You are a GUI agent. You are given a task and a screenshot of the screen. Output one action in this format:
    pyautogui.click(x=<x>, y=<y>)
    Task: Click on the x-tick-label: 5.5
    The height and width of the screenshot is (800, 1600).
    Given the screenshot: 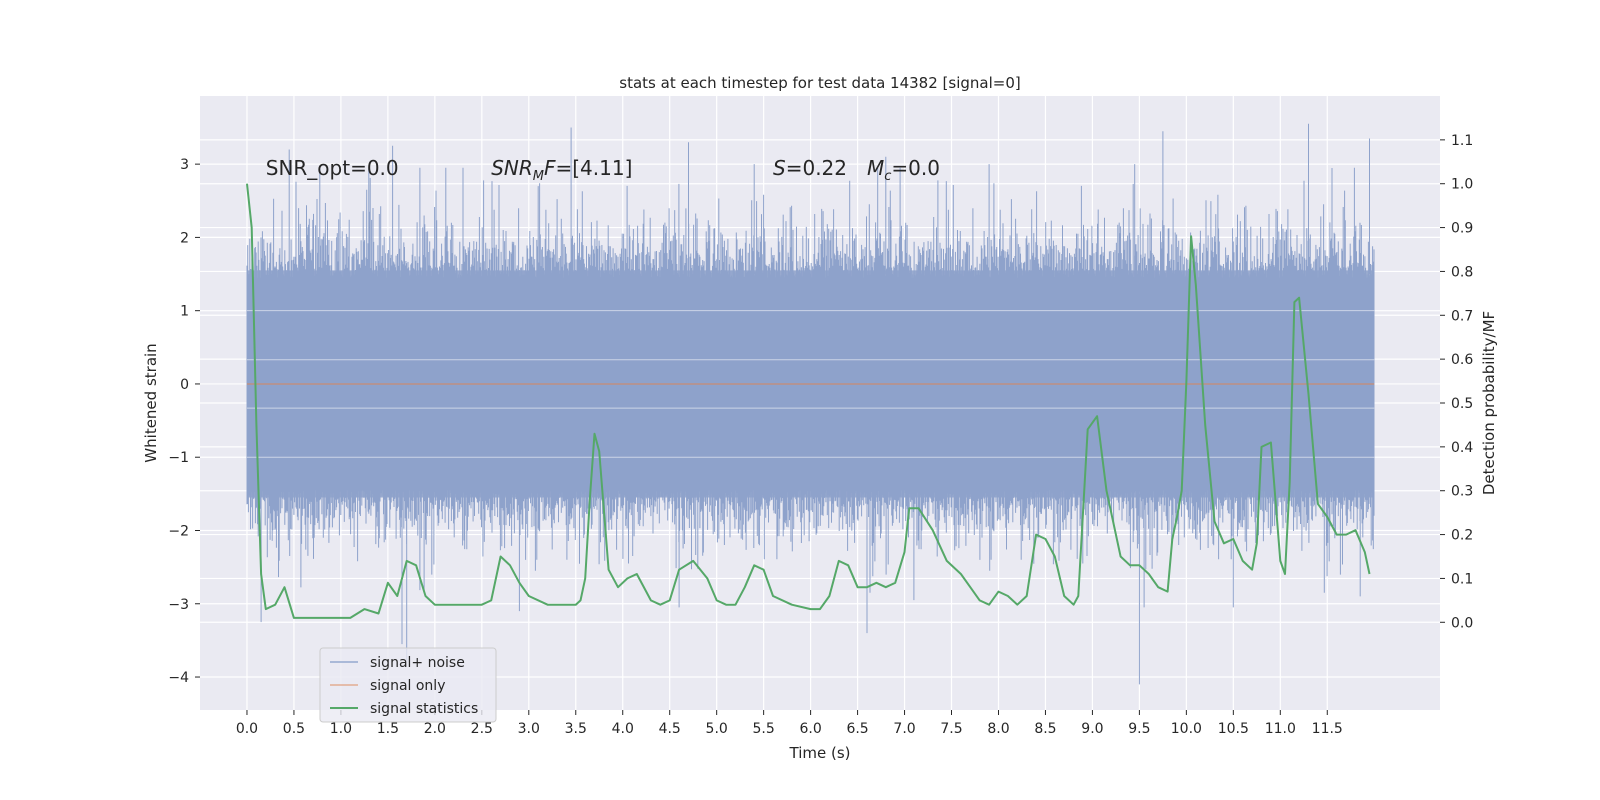 What is the action you would take?
    pyautogui.click(x=764, y=729)
    